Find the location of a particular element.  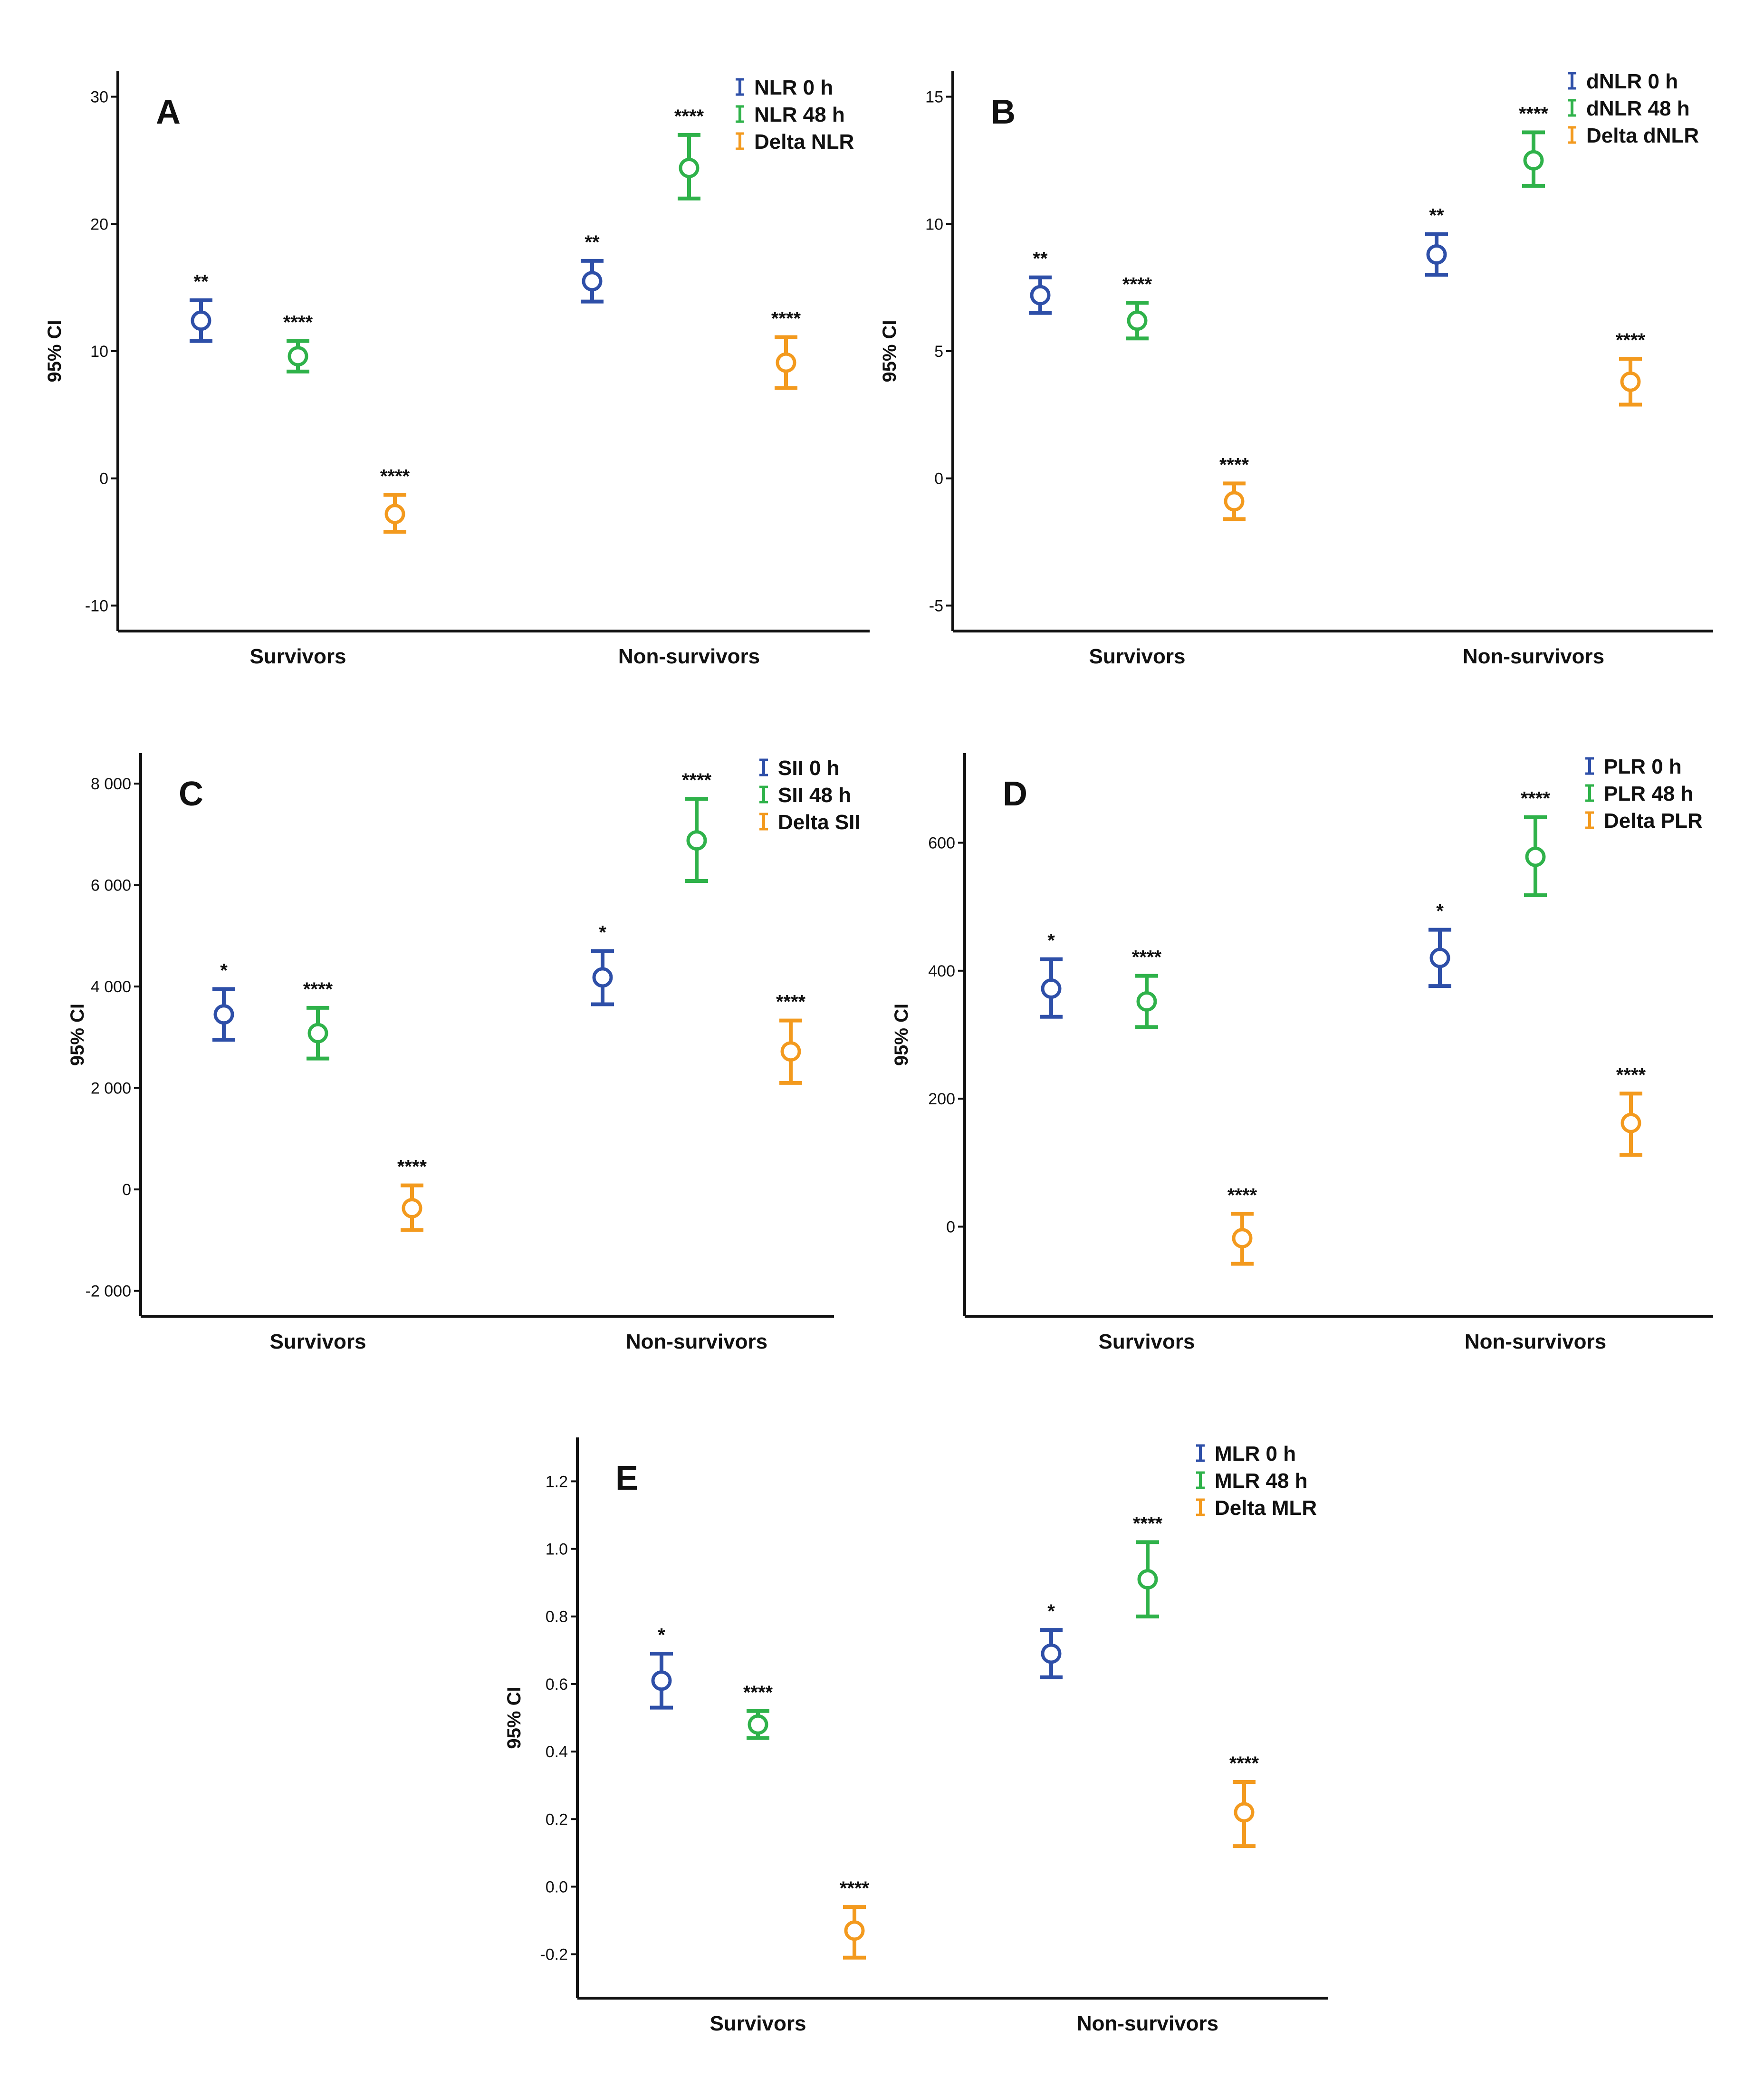

legend: NLR 0 h NLR 48 h Delta NLR is located at coordinates (795, 114).